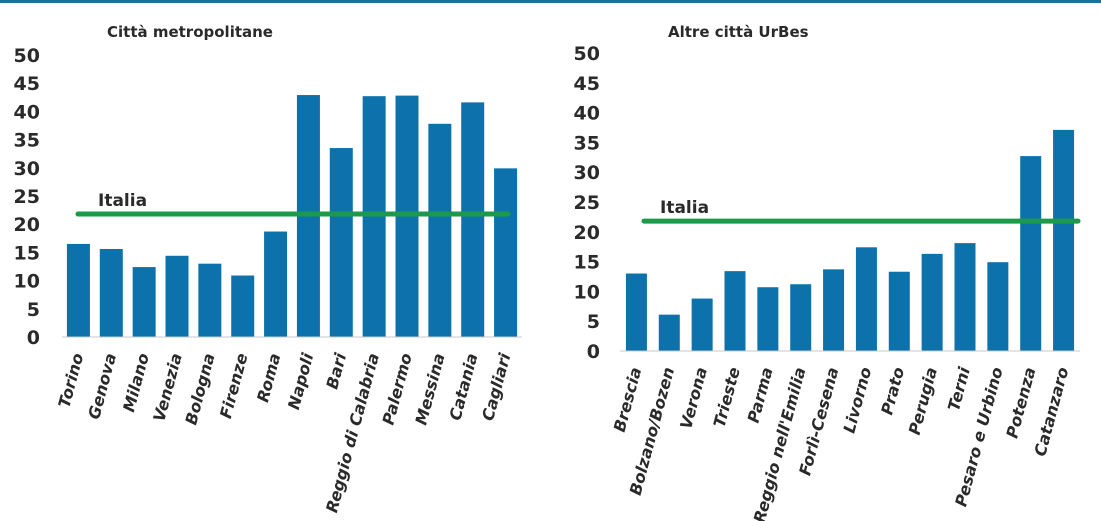 The image size is (1101, 521). What do you see at coordinates (429, 389) in the screenshot?
I see `x-tick-label: Messina` at bounding box center [429, 389].